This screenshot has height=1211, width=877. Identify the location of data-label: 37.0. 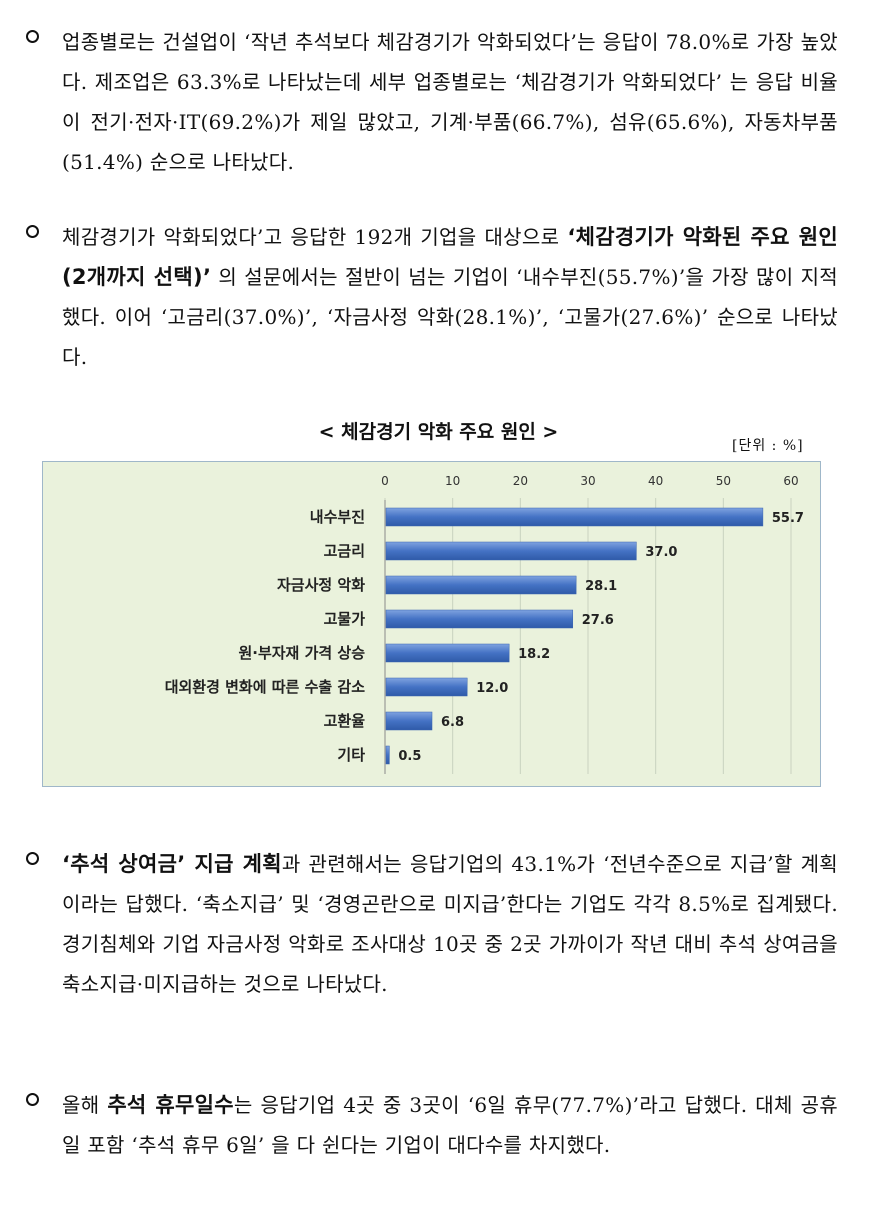
(661, 552).